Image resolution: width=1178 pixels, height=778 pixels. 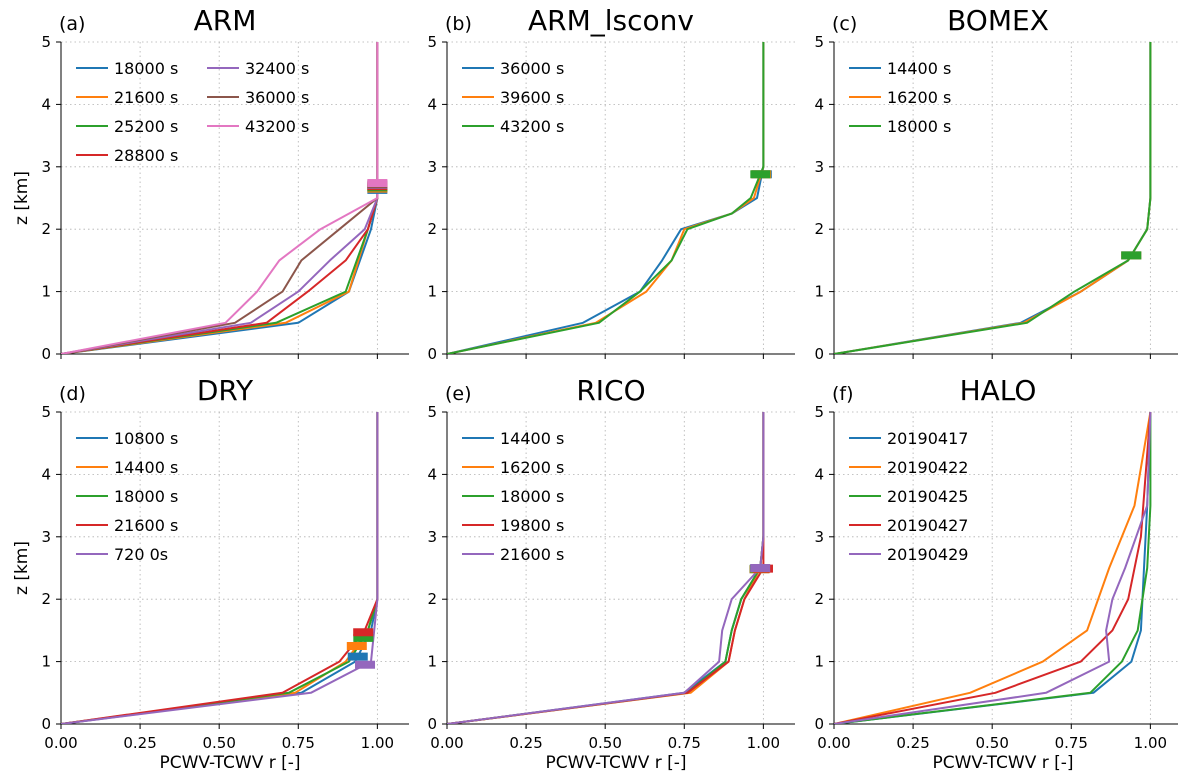 I want to click on panel-3: 0 1 2 3 4 5 BOMEX (c) 14400 s 16200 s 18000 s, so click(x=996, y=183).